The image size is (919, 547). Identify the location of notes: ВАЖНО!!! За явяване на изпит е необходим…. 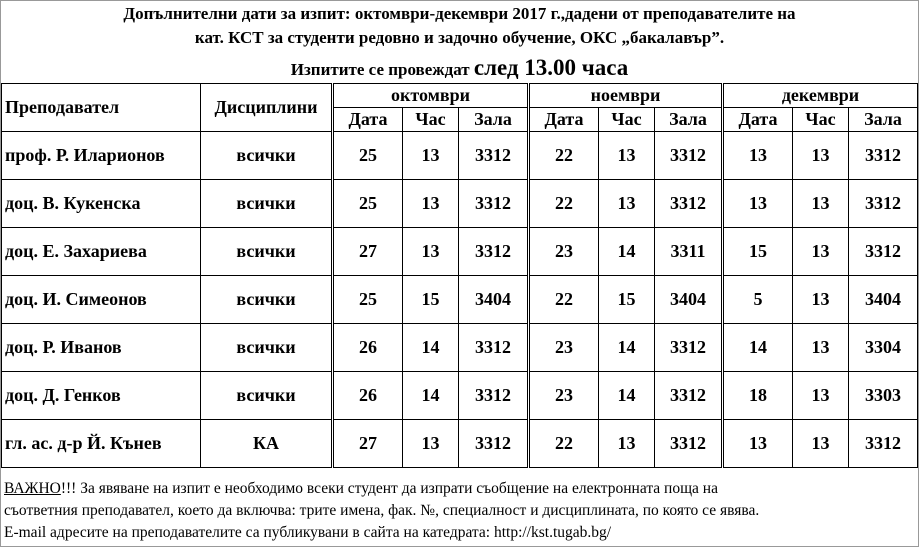
(381, 511).